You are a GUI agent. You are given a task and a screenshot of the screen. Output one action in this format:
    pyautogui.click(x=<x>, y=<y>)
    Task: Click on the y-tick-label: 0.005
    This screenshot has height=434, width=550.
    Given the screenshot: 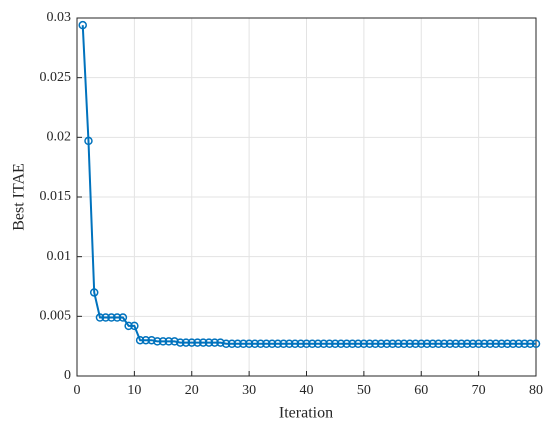 What is the action you would take?
    pyautogui.click(x=56, y=316)
    